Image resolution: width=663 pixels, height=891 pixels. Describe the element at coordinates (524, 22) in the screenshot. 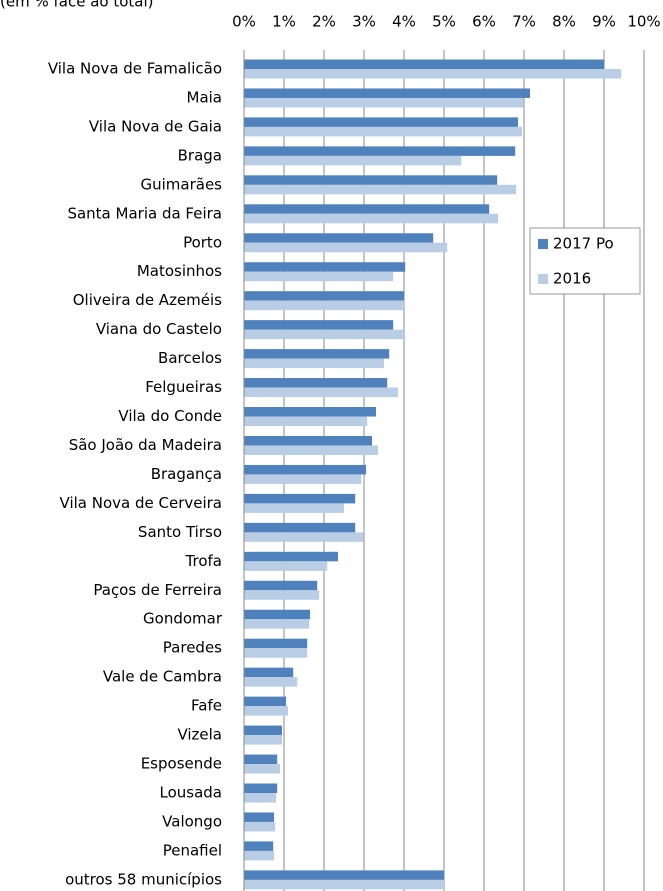

I see `x-tick-label: 7%` at that location.